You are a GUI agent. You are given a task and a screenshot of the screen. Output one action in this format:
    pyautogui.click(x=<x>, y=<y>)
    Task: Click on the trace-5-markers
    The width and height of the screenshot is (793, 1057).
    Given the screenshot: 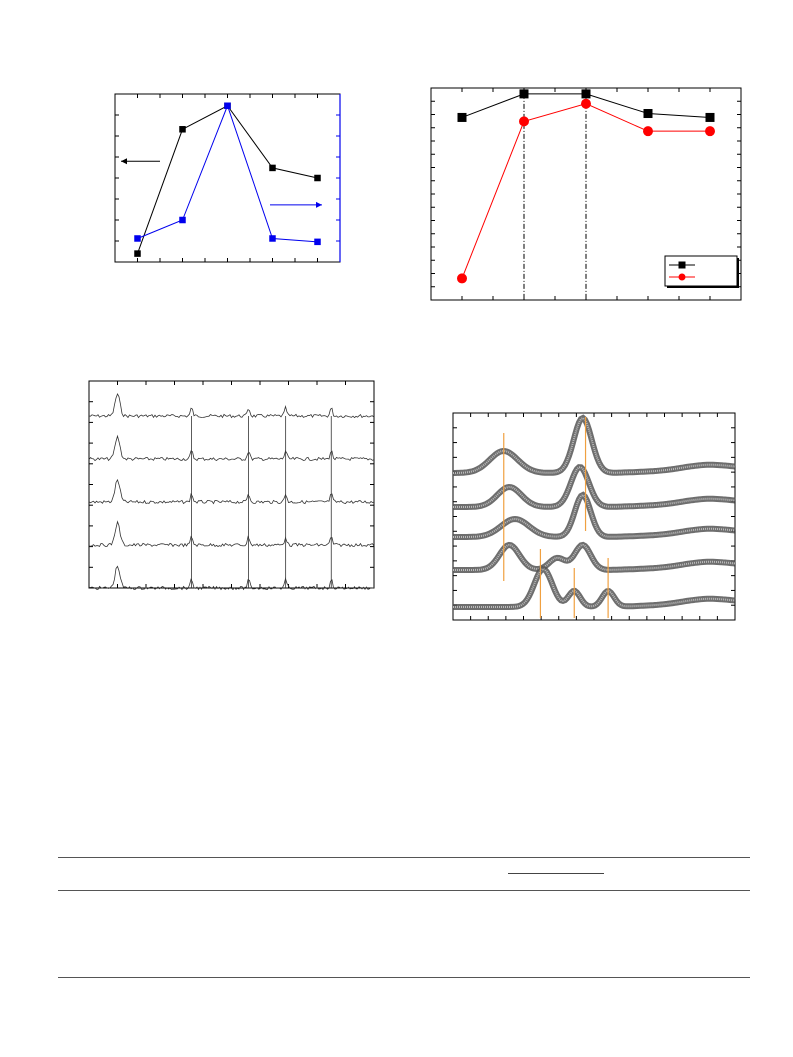 What is the action you would take?
    pyautogui.click(x=594, y=587)
    